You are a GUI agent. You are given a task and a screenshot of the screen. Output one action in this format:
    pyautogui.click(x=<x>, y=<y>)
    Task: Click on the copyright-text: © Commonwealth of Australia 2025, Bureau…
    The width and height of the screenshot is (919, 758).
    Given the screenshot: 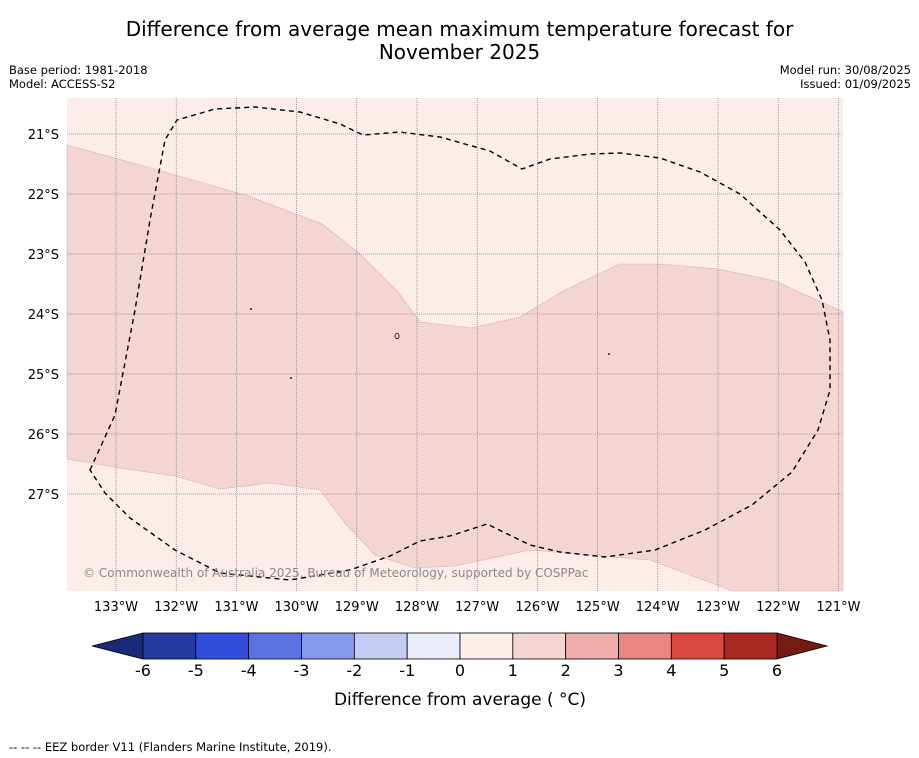 What is the action you would take?
    pyautogui.click(x=335, y=573)
    